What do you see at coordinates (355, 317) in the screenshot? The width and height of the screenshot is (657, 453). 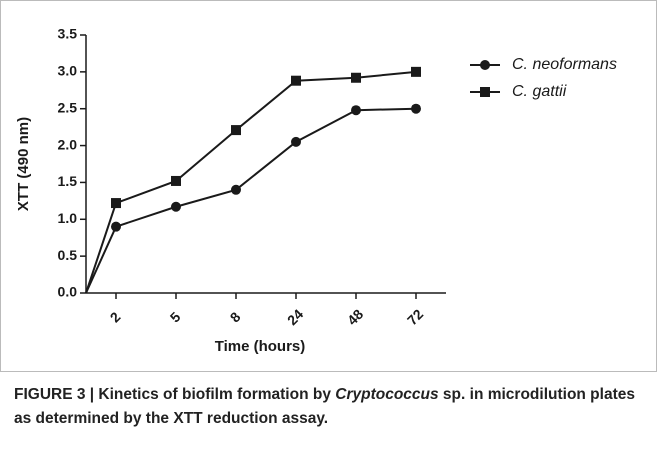 I see `x-tick-label: 48` at bounding box center [355, 317].